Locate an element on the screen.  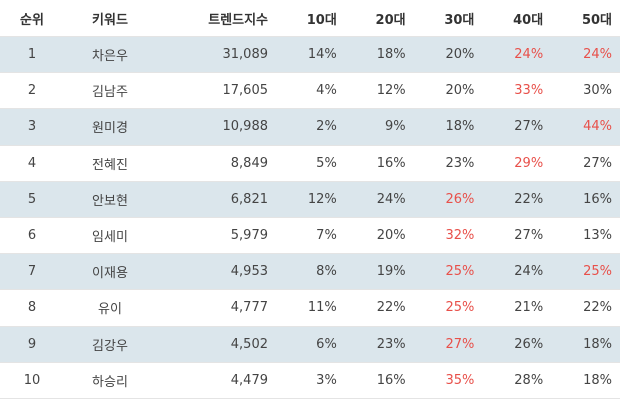
cell-rank: 7 is located at coordinates (32, 272).